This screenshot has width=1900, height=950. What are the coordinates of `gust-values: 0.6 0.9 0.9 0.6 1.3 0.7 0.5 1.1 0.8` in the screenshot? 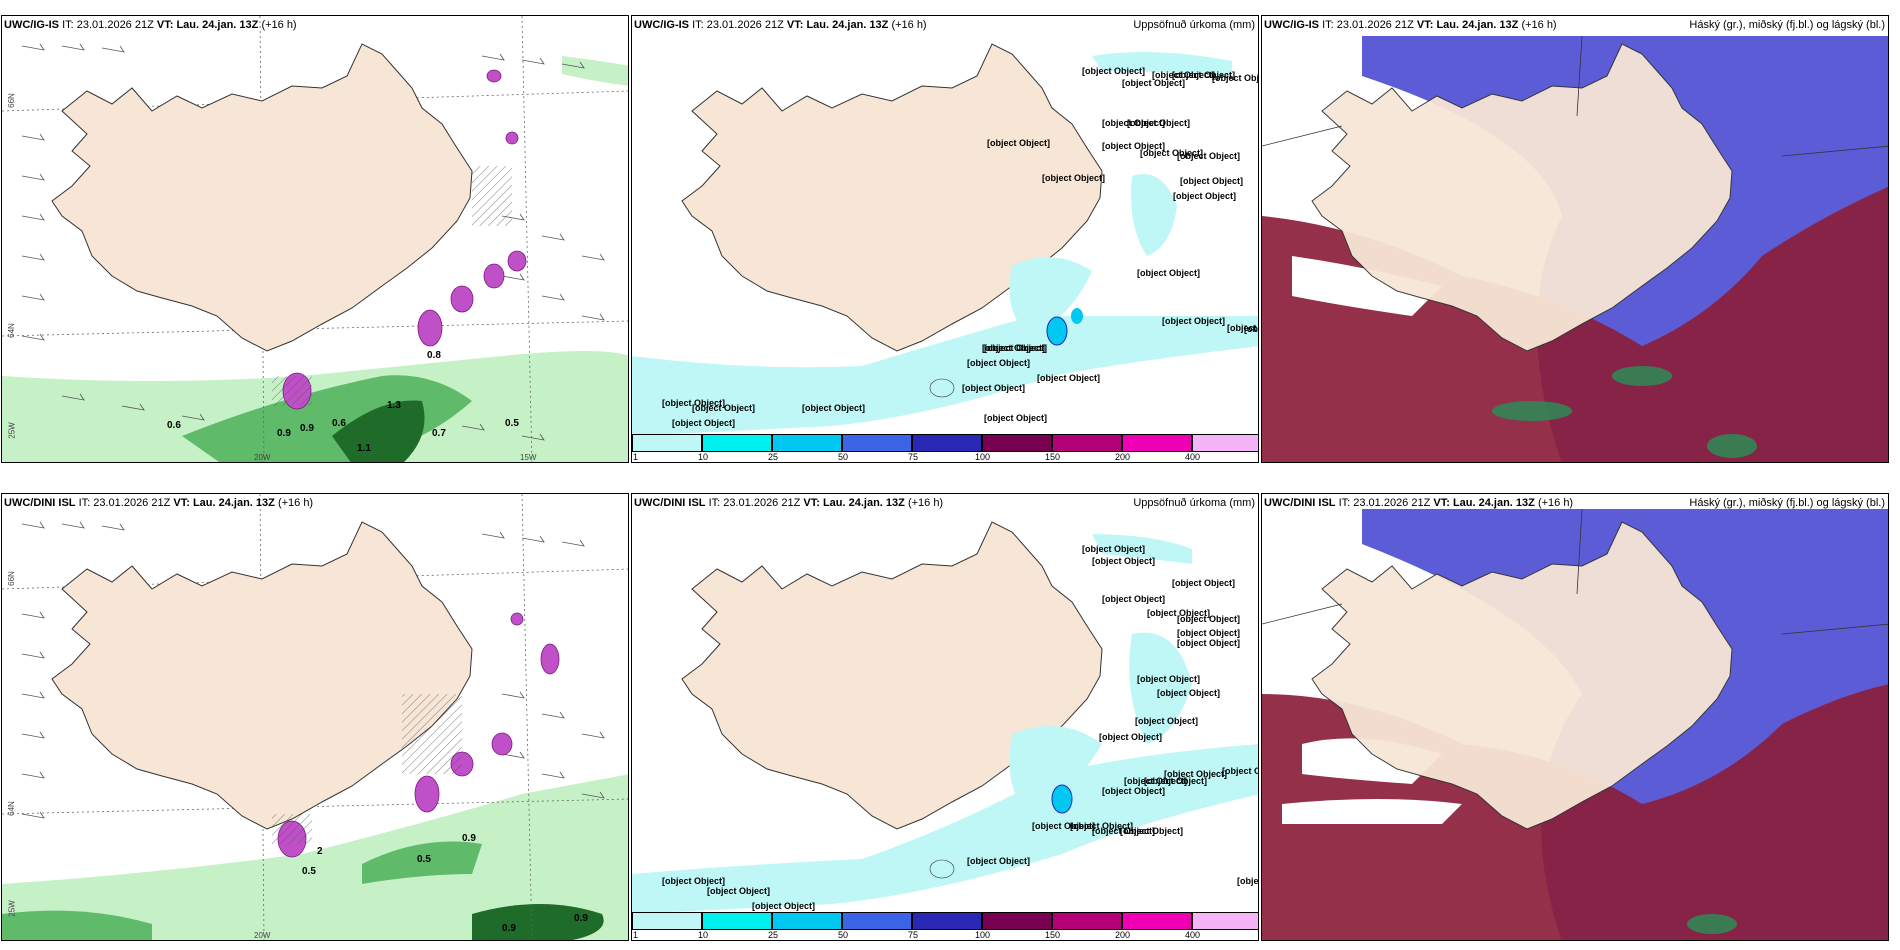 It's located at (343, 402).